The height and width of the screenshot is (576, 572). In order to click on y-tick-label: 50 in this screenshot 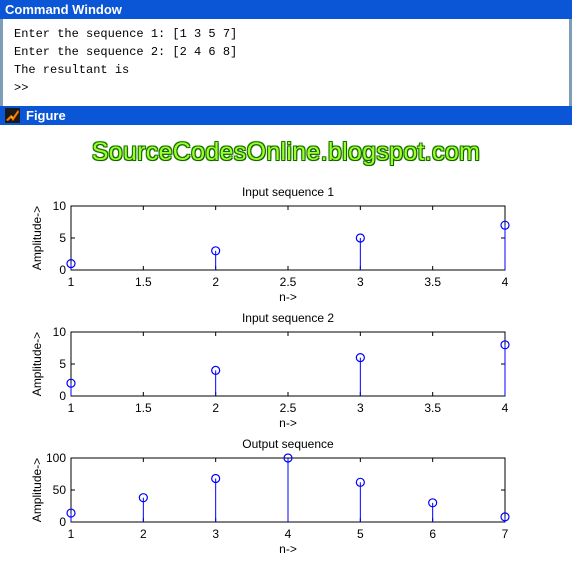, I will do `click(60, 490)`.